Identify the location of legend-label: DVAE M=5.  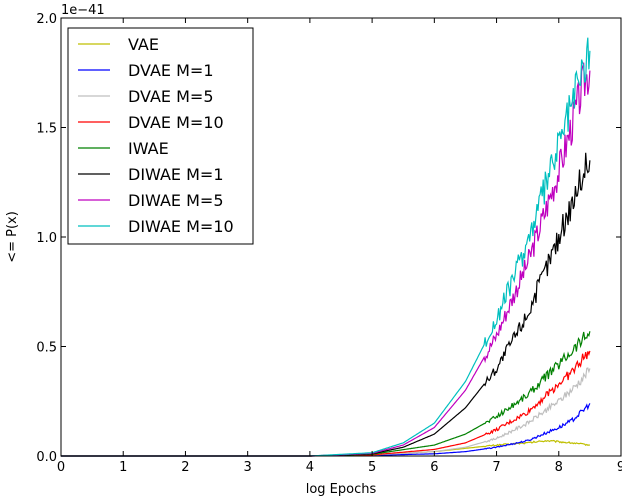
(171, 96).